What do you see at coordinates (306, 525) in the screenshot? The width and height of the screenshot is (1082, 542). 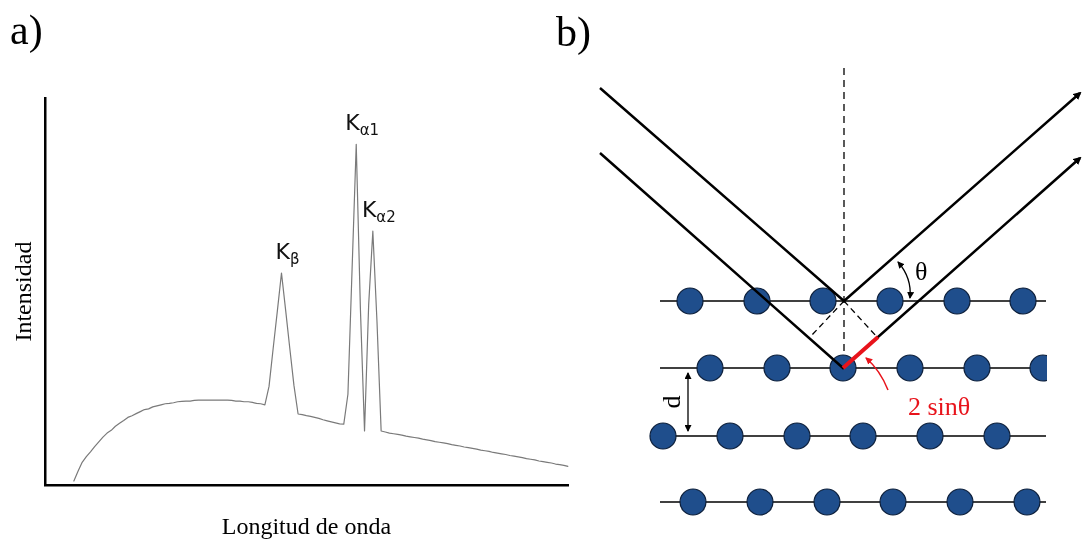 I see `x-axis-title: Longitud de onda` at bounding box center [306, 525].